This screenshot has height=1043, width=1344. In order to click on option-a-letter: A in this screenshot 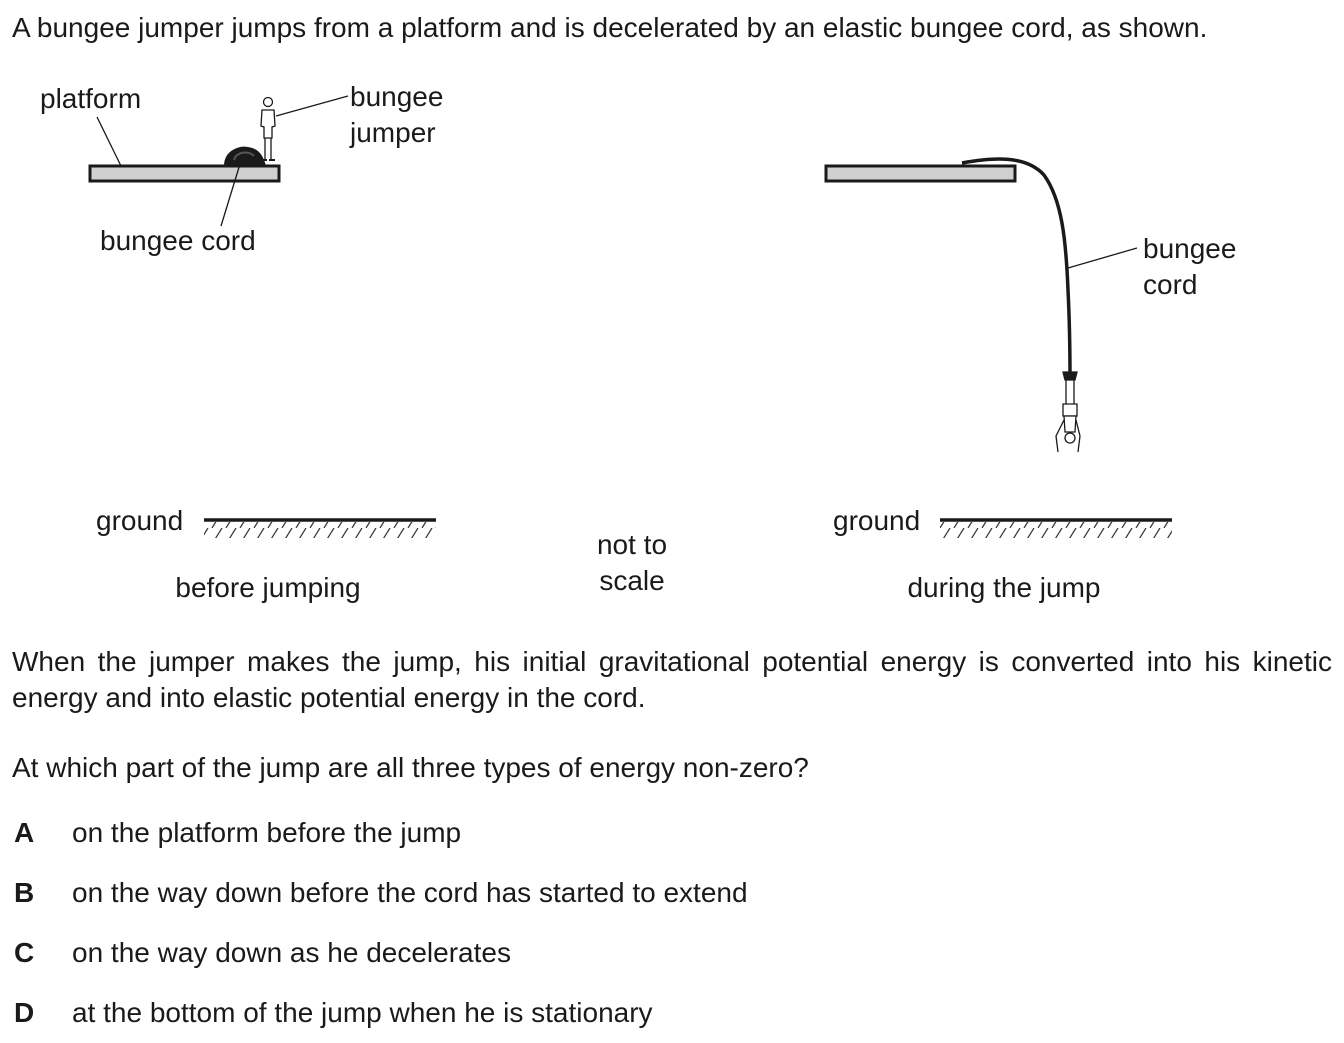, I will do `click(24, 832)`.